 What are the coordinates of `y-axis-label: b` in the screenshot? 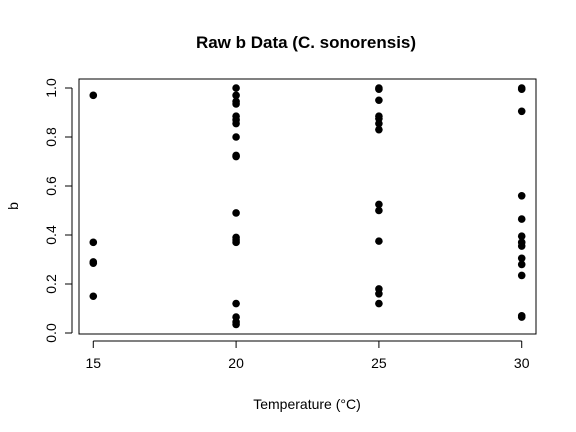 It's located at (13, 206).